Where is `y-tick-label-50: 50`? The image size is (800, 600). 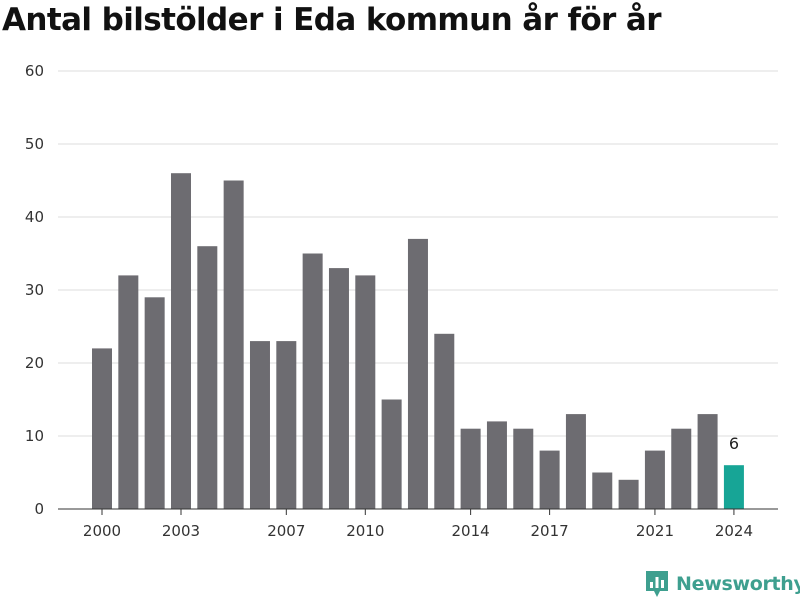 y-tick-label-50: 50 is located at coordinates (34, 144).